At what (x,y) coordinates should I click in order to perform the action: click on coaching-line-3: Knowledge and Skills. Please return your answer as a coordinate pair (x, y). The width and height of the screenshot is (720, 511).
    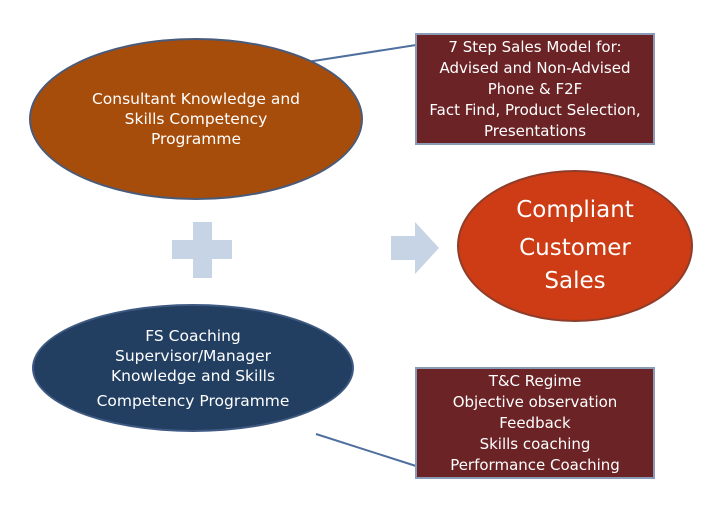
    Looking at the image, I should click on (193, 375).